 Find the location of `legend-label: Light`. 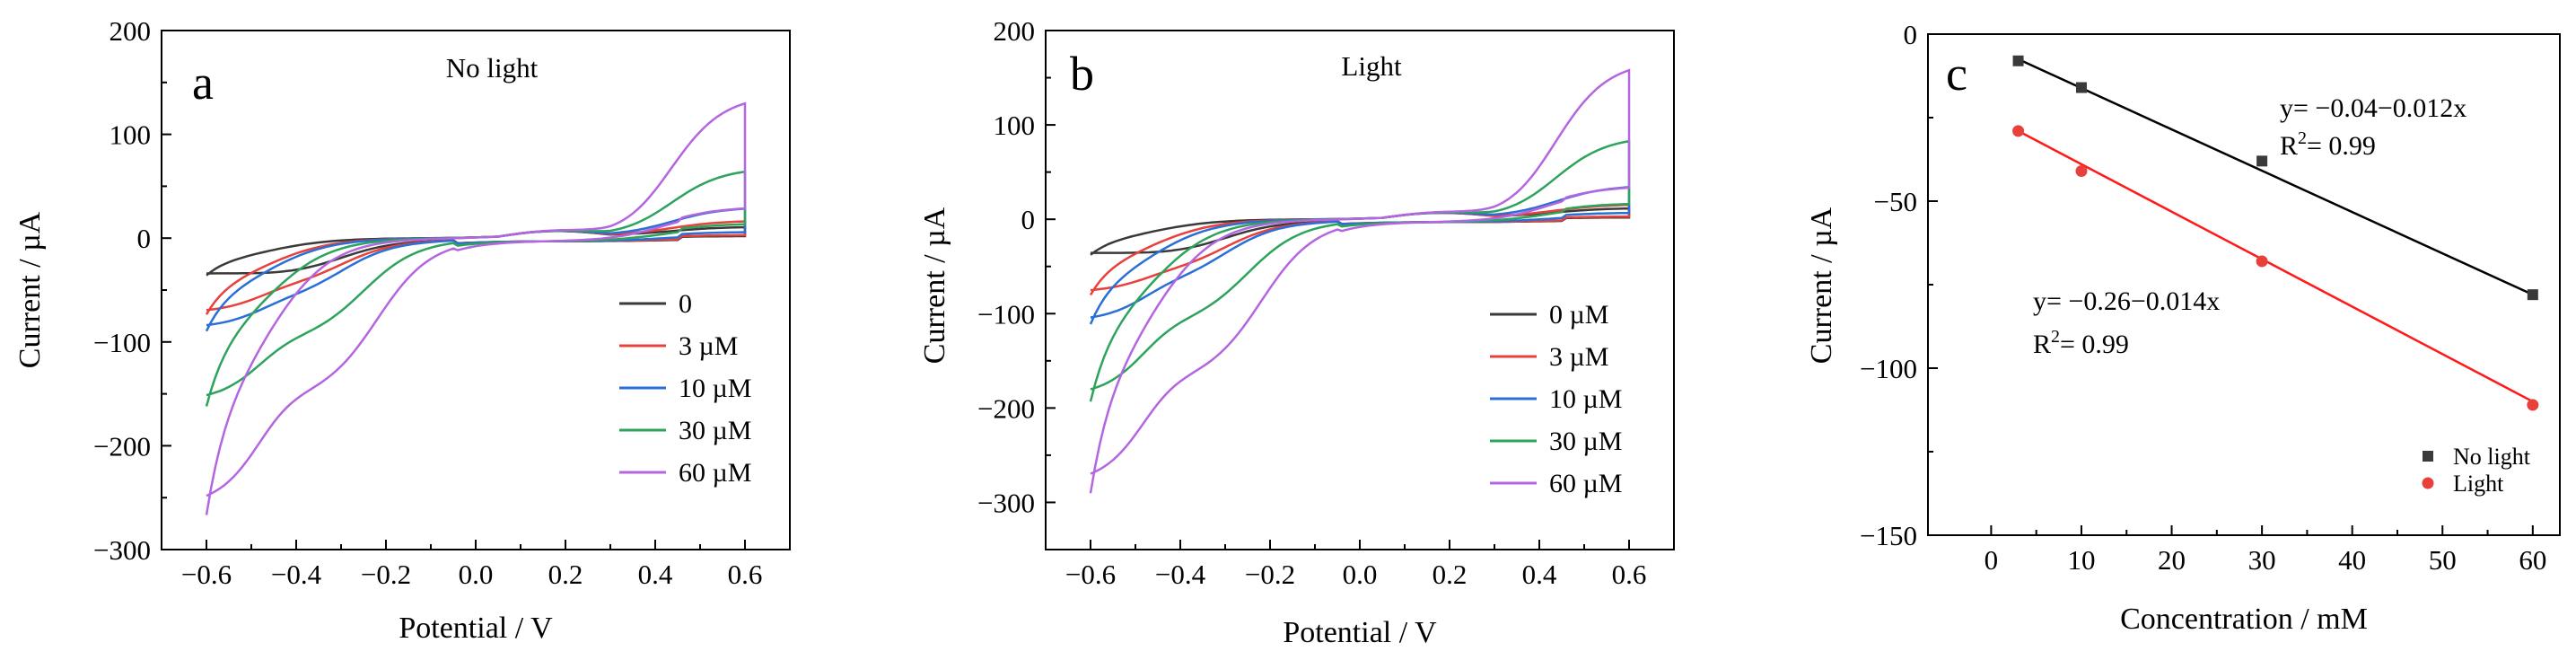

legend-label: Light is located at coordinates (2478, 484).